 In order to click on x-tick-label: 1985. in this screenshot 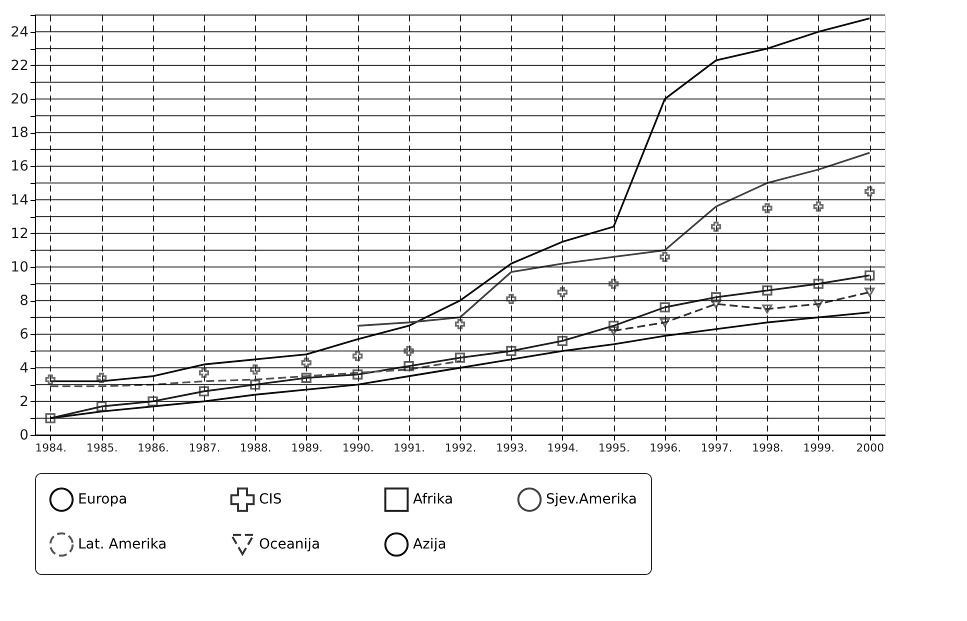, I will do `click(102, 448)`.